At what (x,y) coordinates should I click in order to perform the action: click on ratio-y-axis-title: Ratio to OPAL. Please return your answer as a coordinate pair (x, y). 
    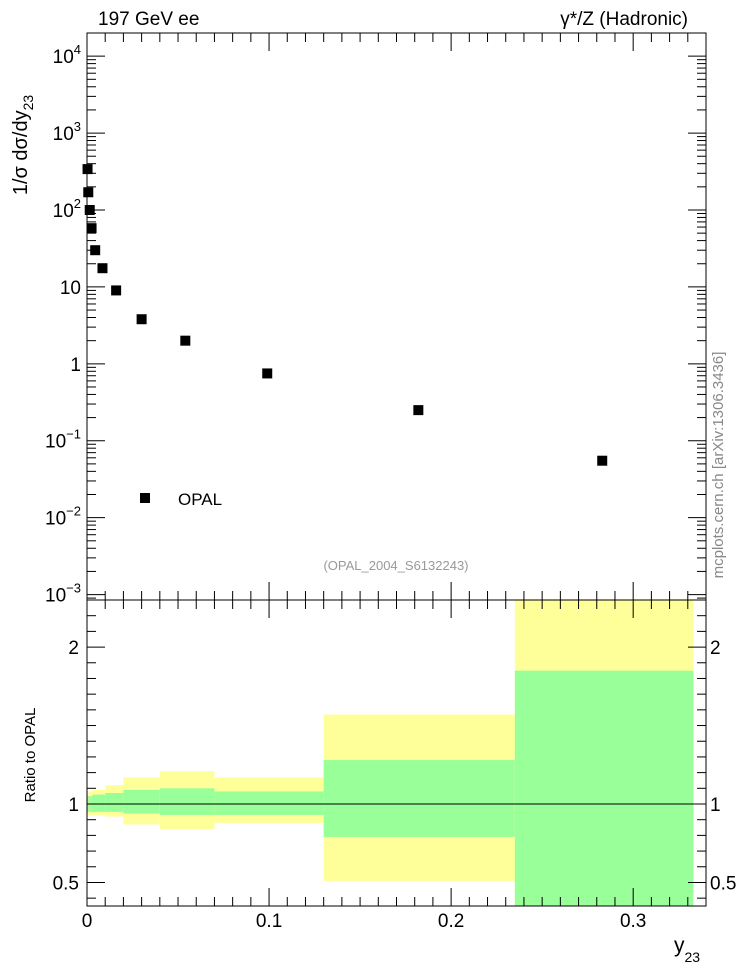
    Looking at the image, I should click on (30, 755).